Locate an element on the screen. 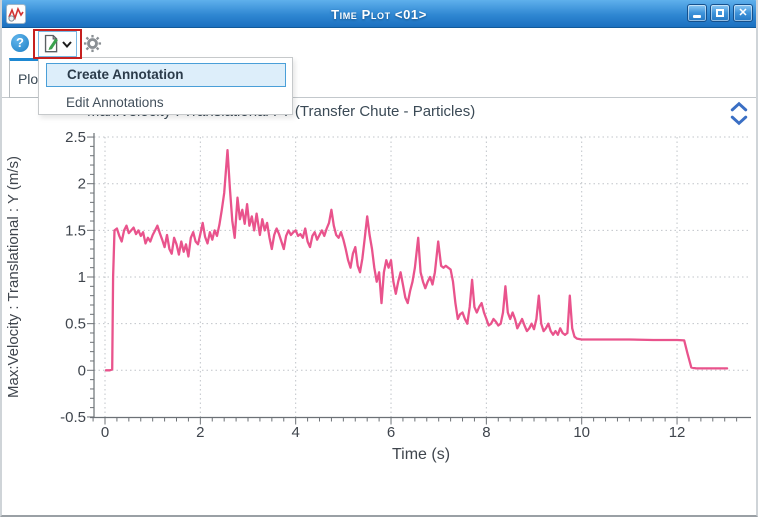 This screenshot has width=758, height=517. close-icon: ✕ is located at coordinates (743, 12).